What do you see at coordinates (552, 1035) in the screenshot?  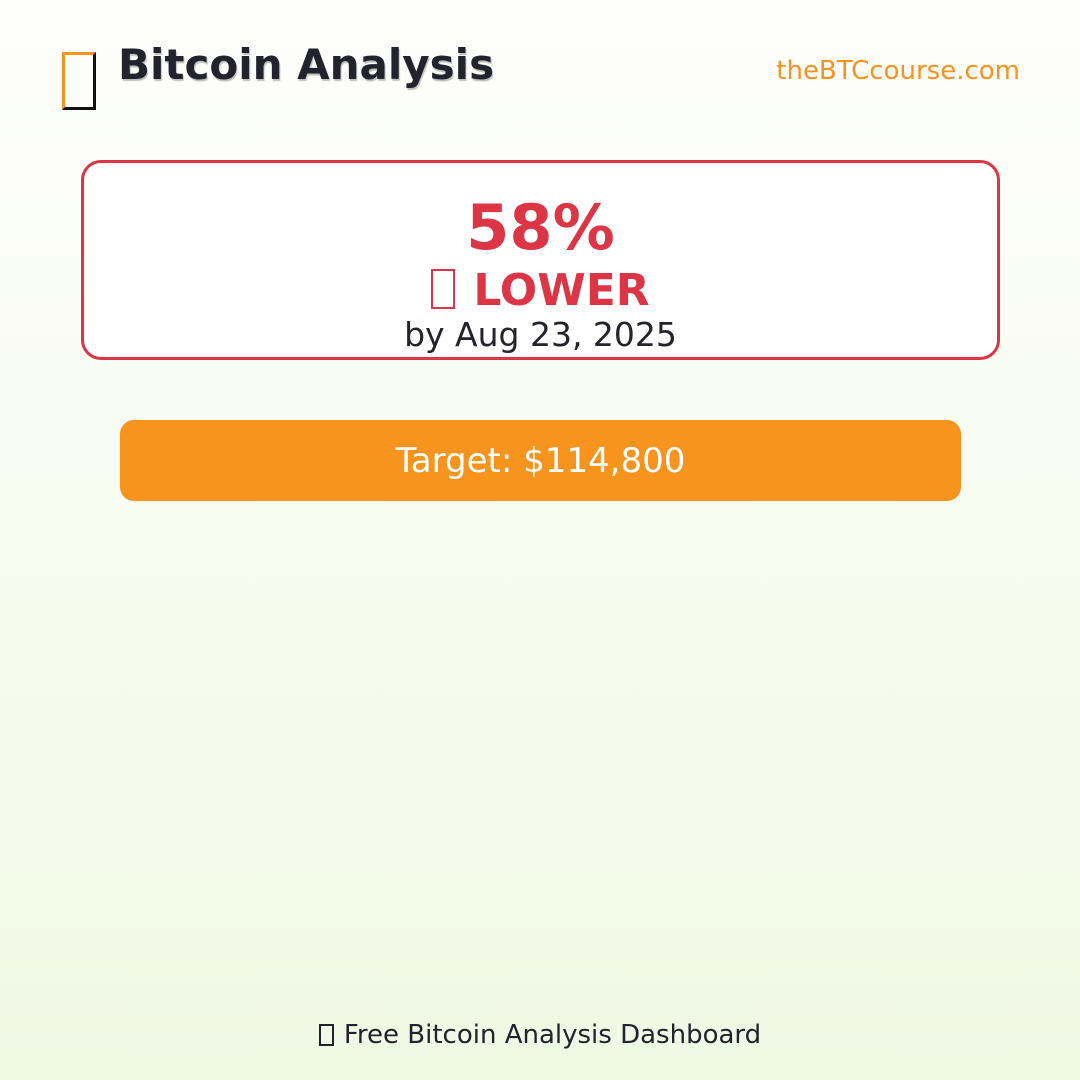 I see `footer-text: Free Bitcoin Analysis Dashboard` at bounding box center [552, 1035].